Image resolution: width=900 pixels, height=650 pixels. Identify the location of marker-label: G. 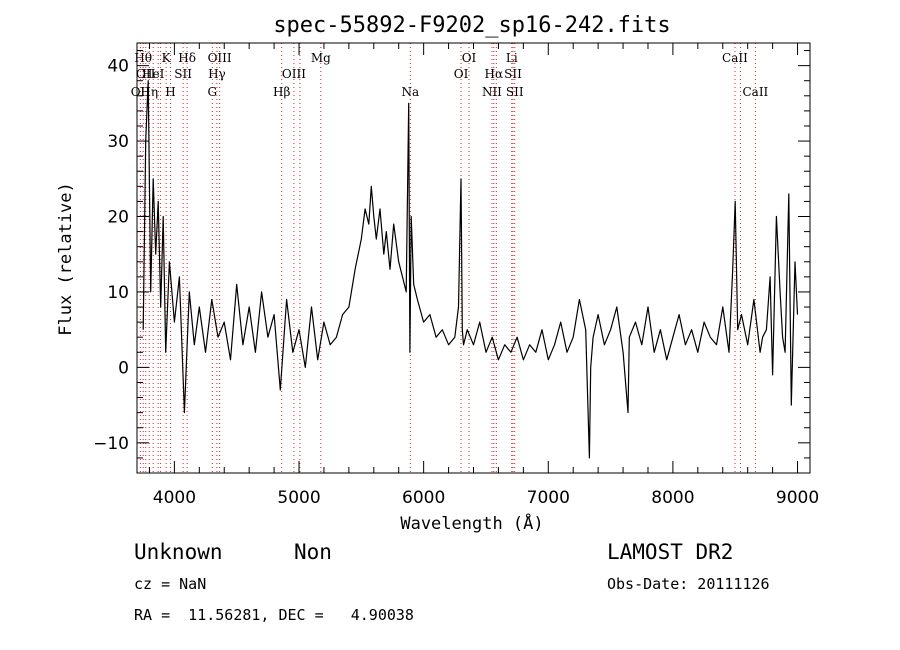
(212, 92).